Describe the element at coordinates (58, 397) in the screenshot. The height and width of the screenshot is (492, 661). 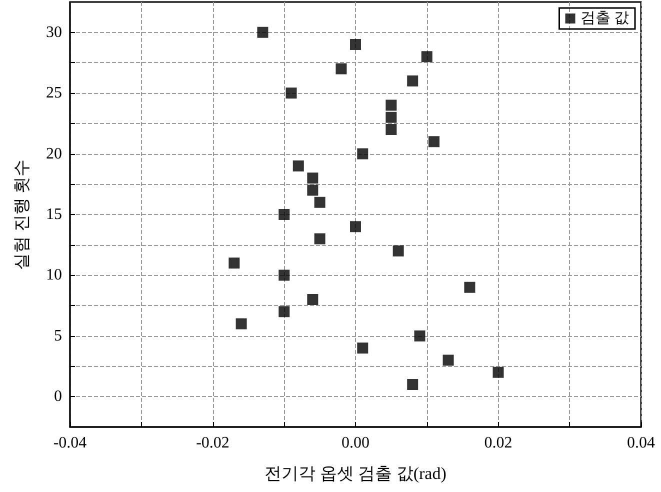
I see `y-tick-label: 0` at that location.